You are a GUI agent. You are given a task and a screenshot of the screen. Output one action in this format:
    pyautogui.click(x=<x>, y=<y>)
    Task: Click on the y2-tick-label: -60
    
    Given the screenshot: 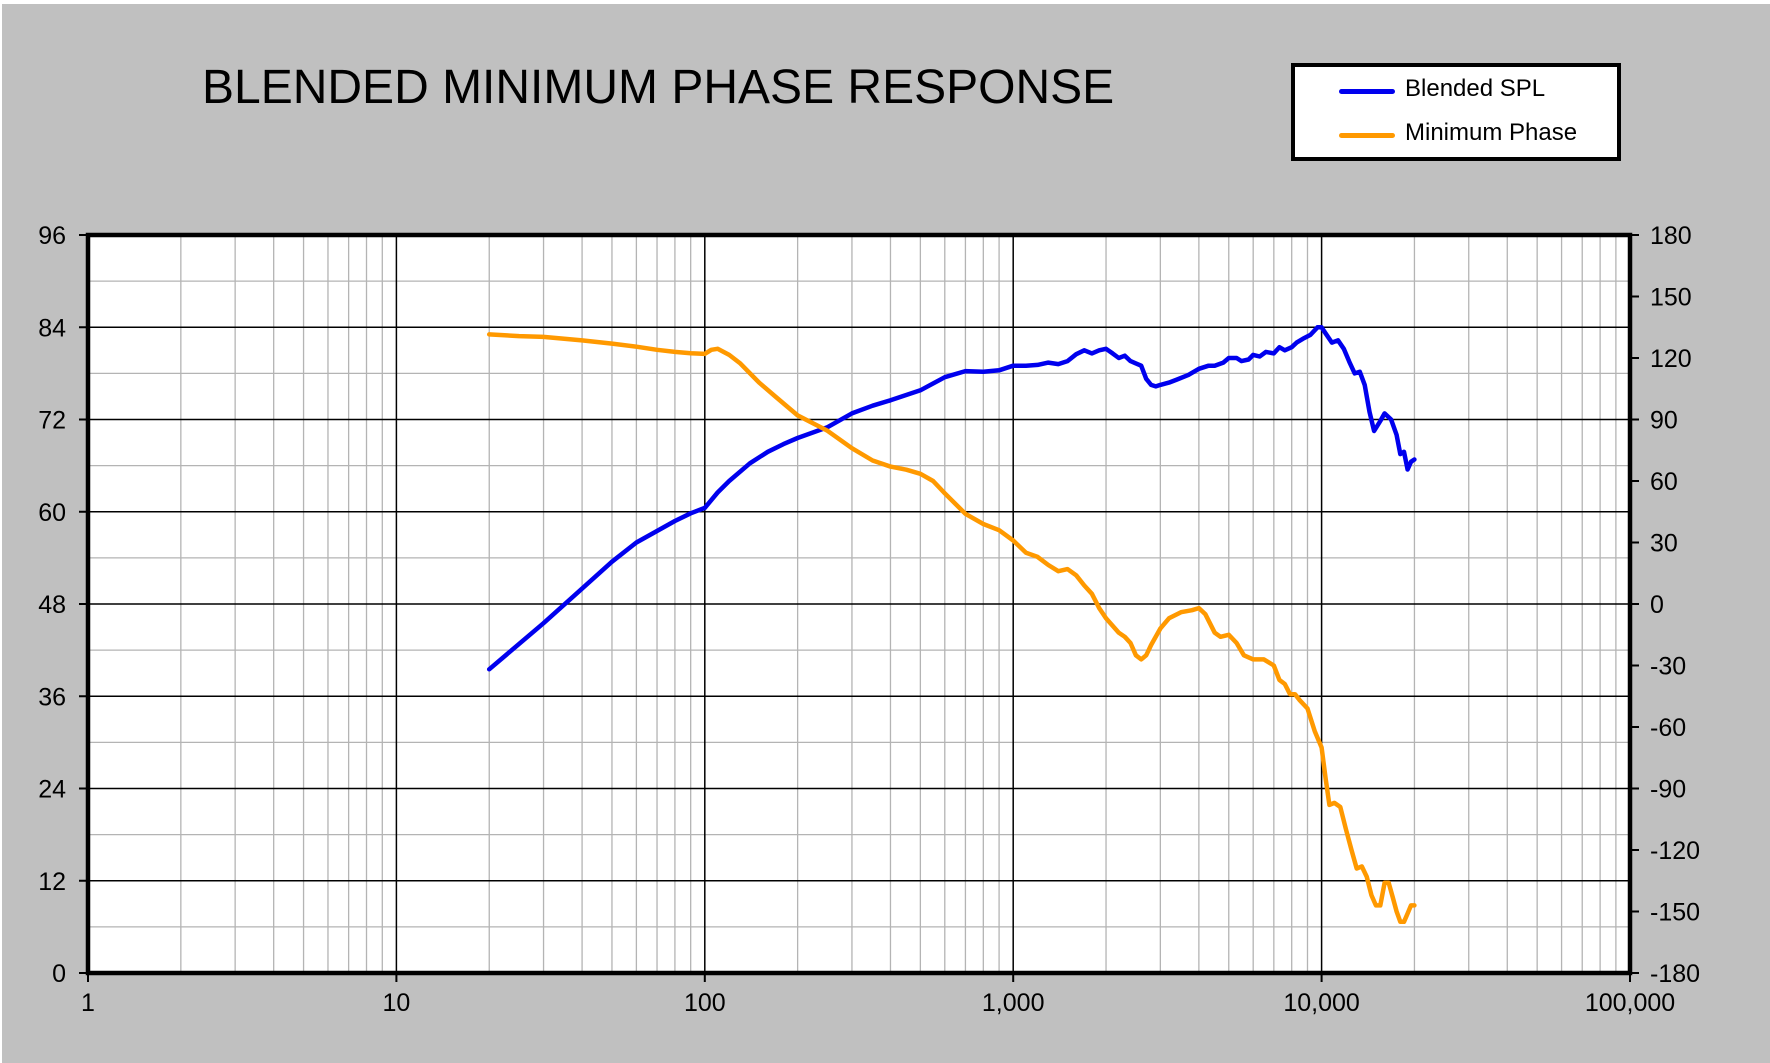 What is the action you would take?
    pyautogui.click(x=1668, y=728)
    